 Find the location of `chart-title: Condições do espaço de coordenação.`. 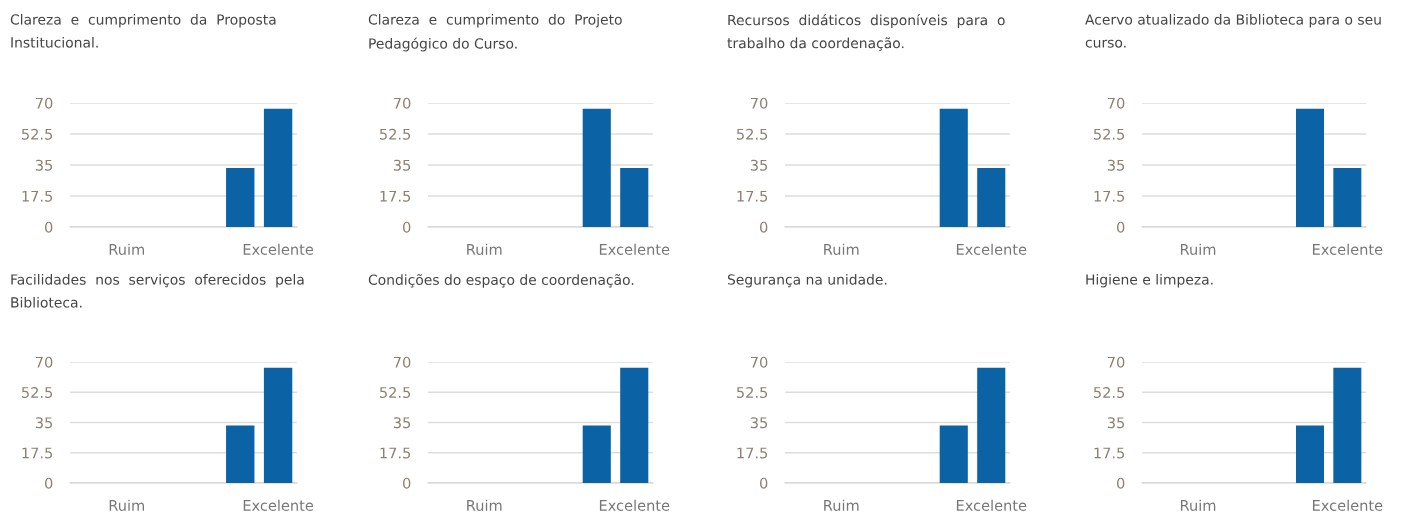

chart-title: Condições do espaço de coordenação. is located at coordinates (501, 281).